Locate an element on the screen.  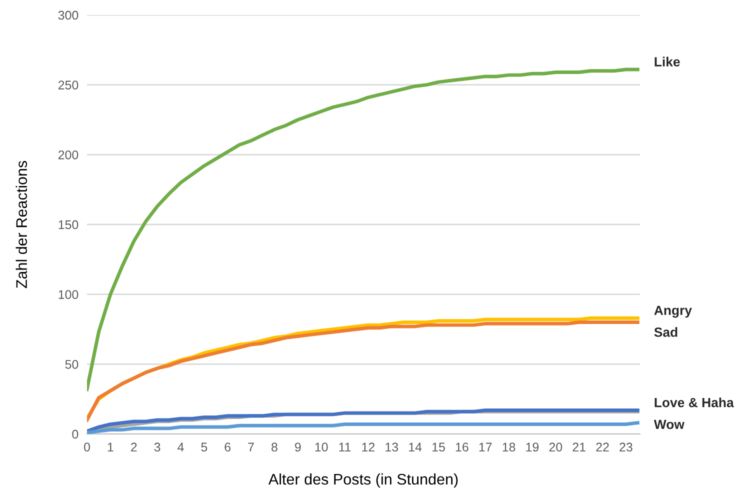
x-tick-label: 10 is located at coordinates (321, 447).